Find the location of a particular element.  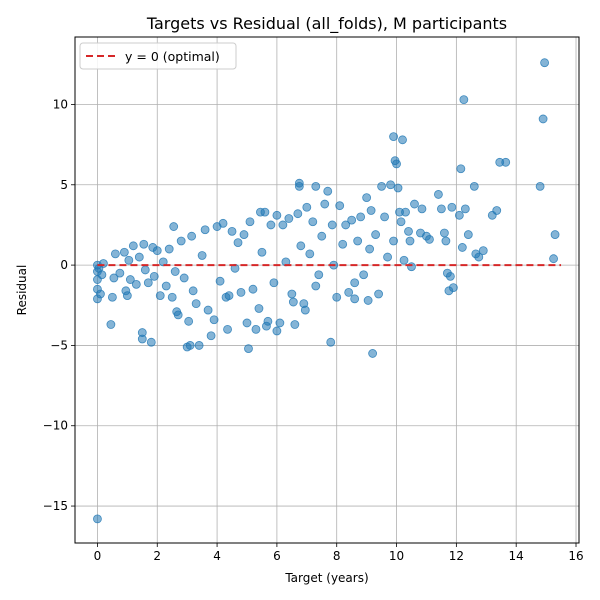

x-tick-label: 10 is located at coordinates (396, 556).